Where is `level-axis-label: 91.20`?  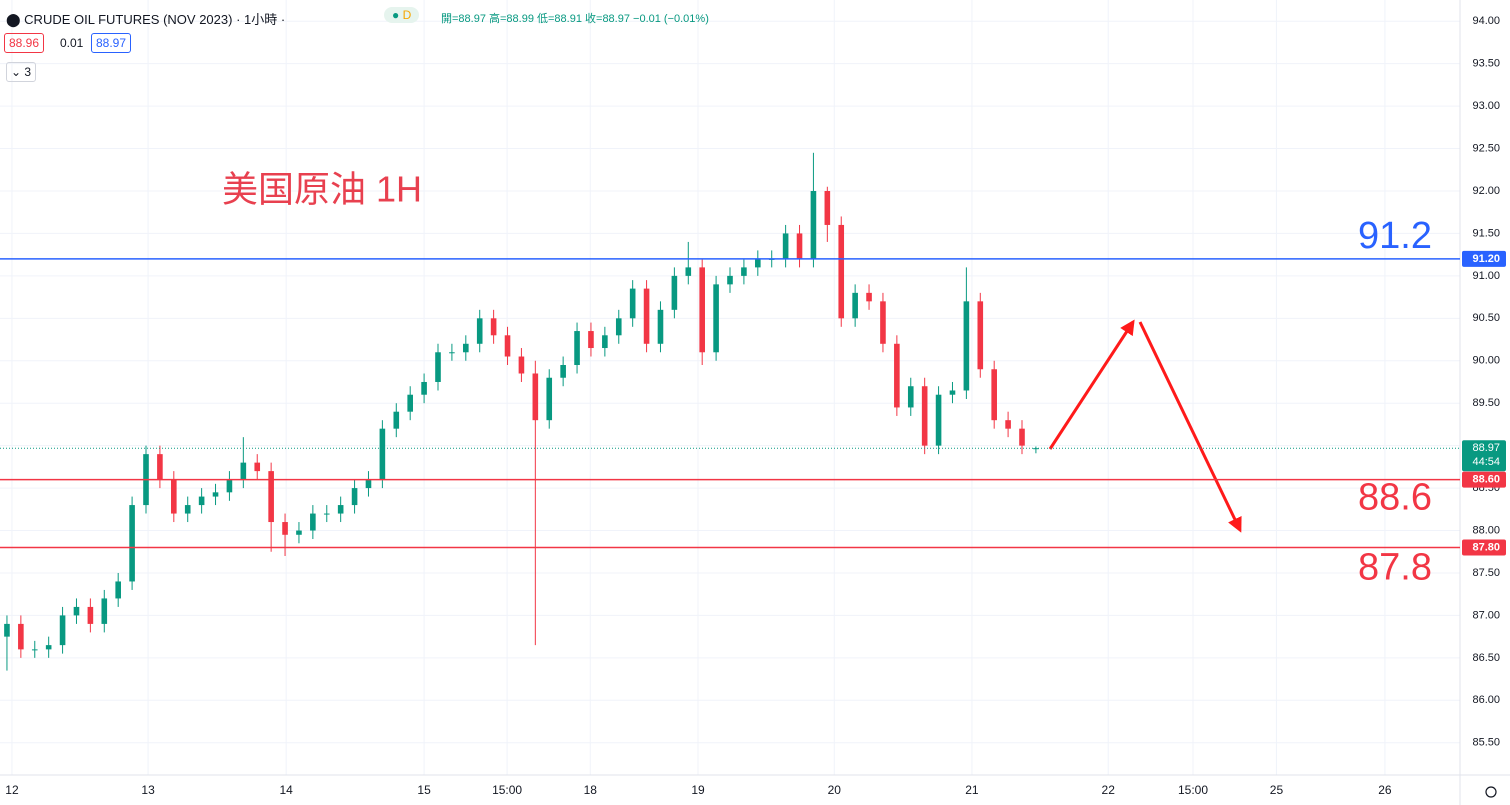 level-axis-label: 91.20 is located at coordinates (1486, 259).